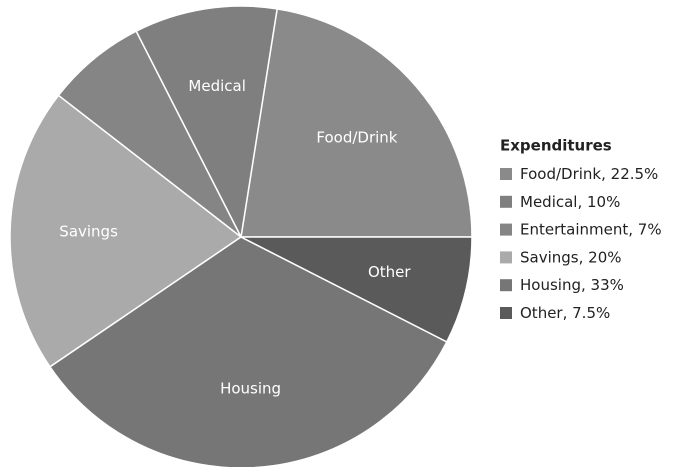 The image size is (685, 467). I want to click on legend-label: Housing, 33%, so click(572, 285).